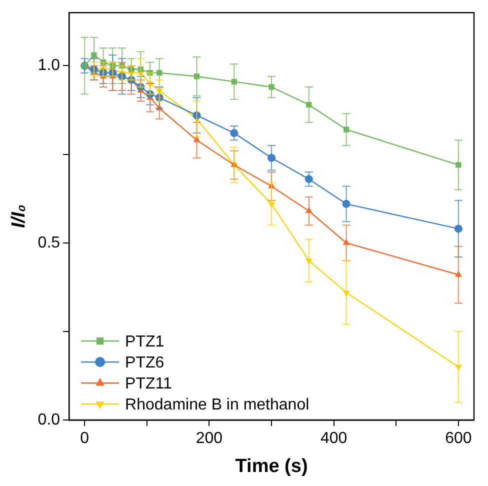 The width and height of the screenshot is (488, 486). I want to click on y-tick-label: 0.0, so click(49, 419).